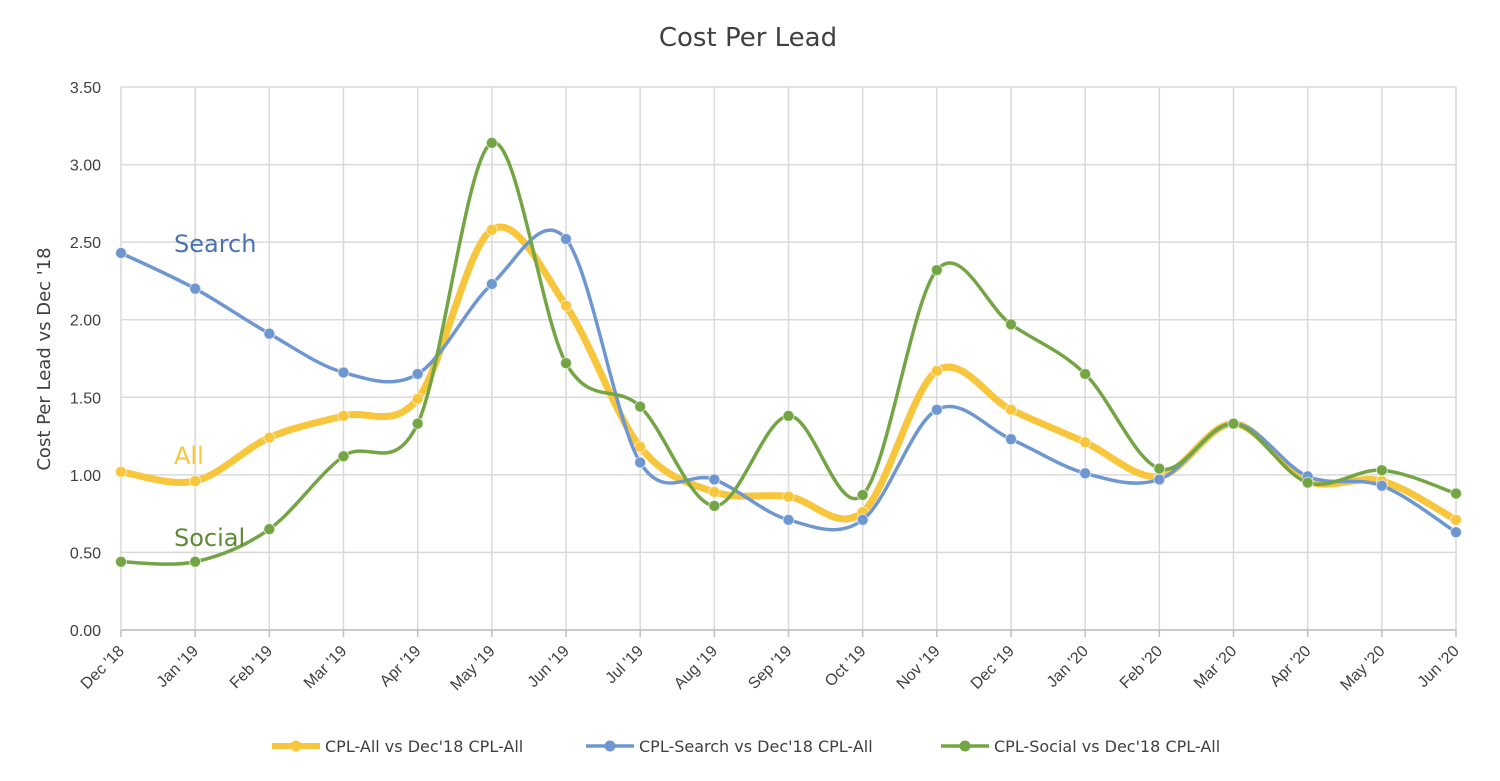 Image resolution: width=1500 pixels, height=781 pixels. I want to click on x-tick-label: Jan '20, so click(1068, 667).